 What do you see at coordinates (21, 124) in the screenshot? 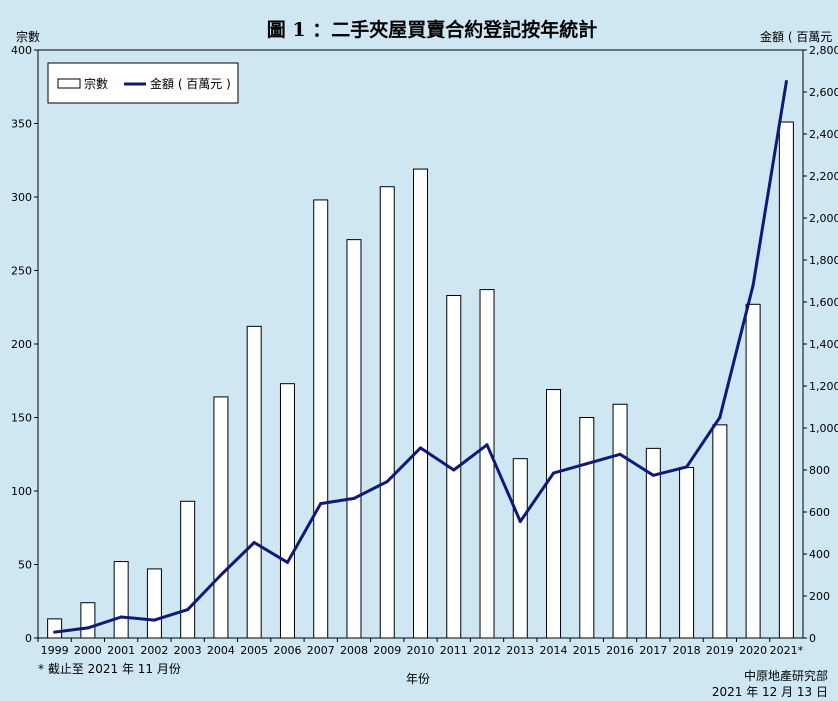
I see `left-tick-label: 350` at bounding box center [21, 124].